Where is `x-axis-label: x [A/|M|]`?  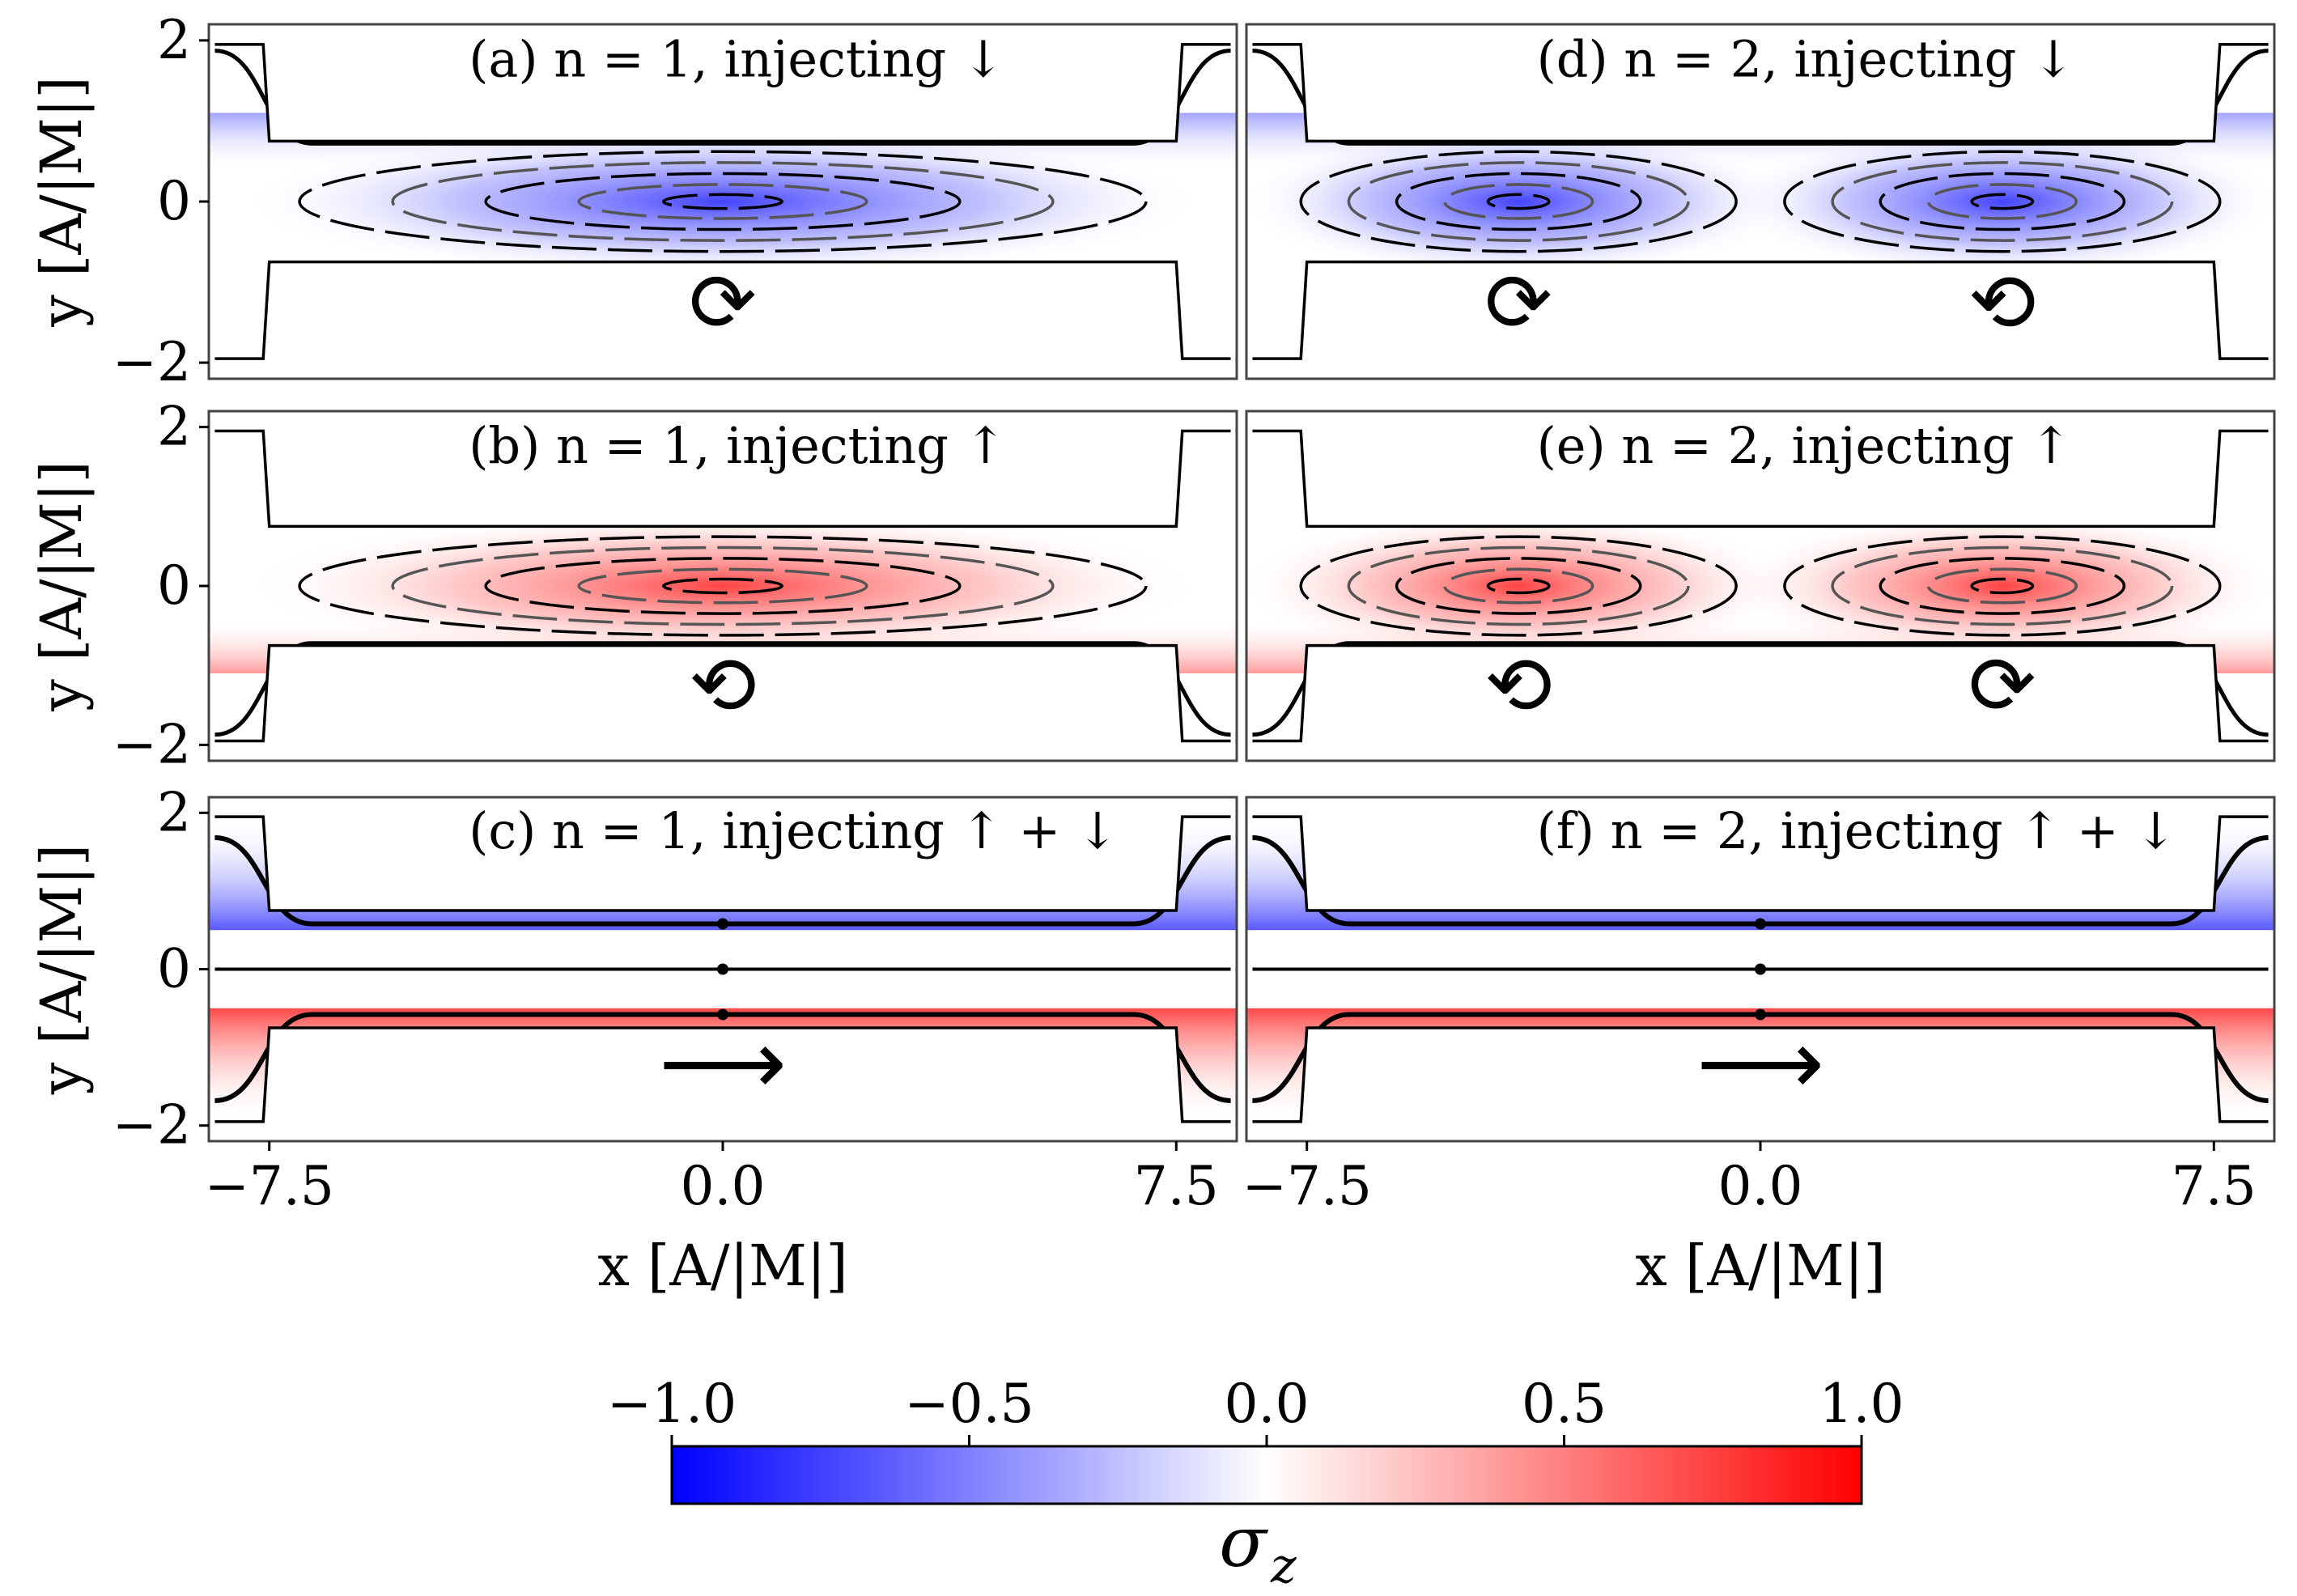
x-axis-label: x [A/|M|] is located at coordinates (722, 1266).